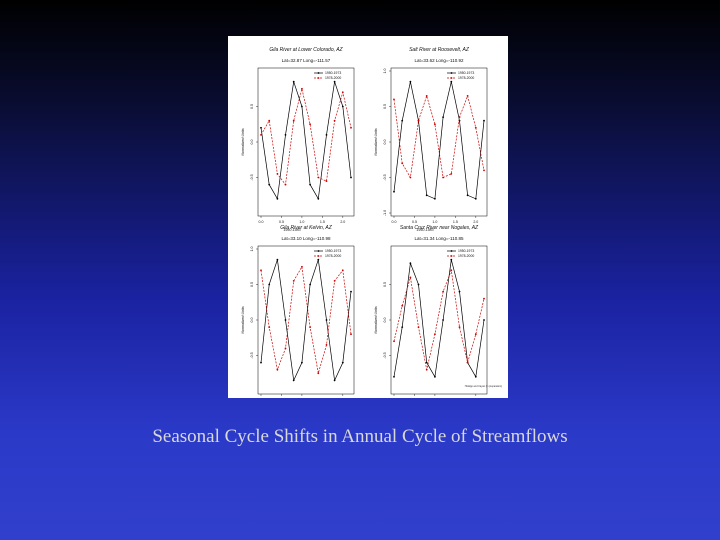 This screenshot has width=720, height=540. What do you see at coordinates (414, 222) in the screenshot?
I see `x-tick-label: 0.5` at bounding box center [414, 222].